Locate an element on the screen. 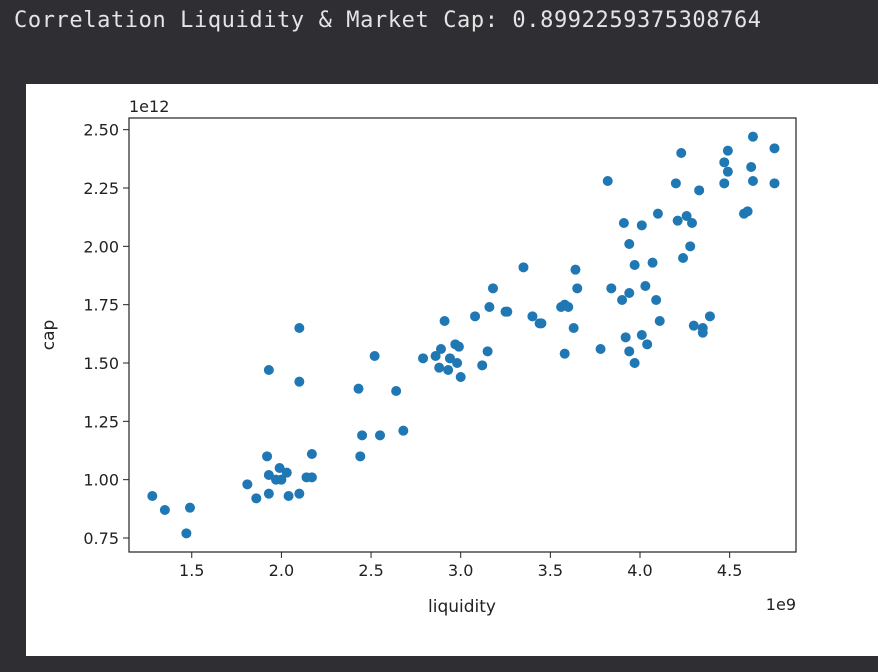 The image size is (878, 672). x-tick-label: 4.5 is located at coordinates (729, 570).